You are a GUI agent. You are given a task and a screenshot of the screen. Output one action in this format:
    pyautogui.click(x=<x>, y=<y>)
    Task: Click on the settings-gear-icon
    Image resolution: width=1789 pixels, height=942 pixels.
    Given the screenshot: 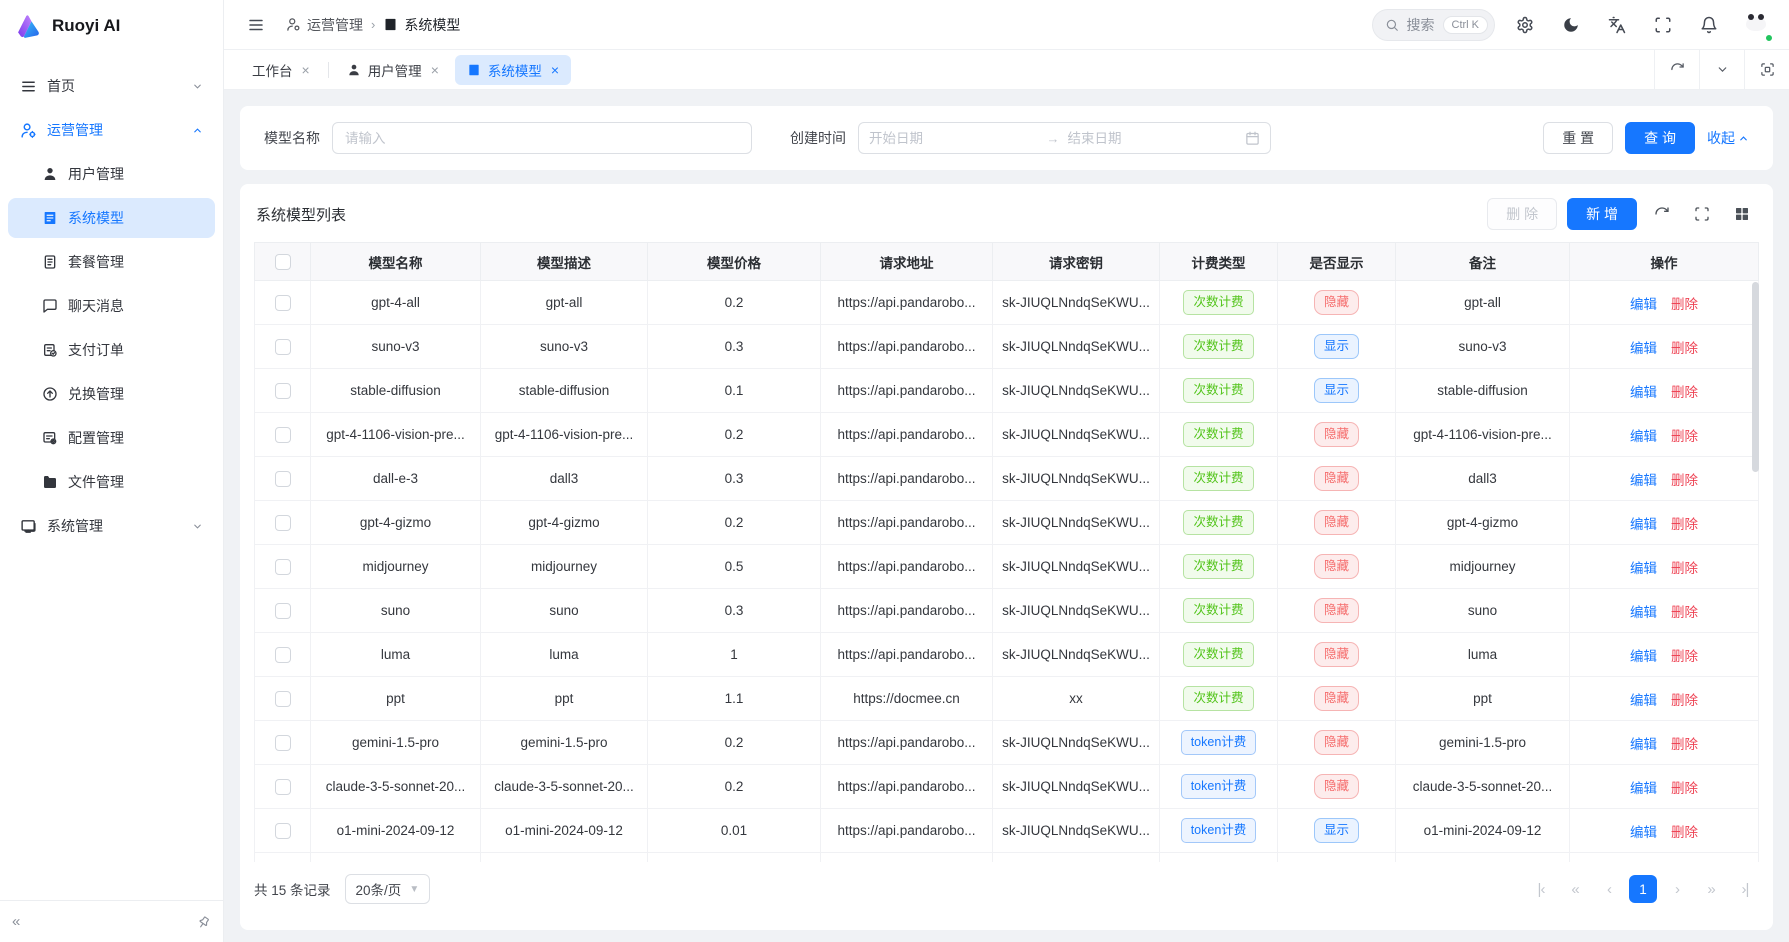 What is the action you would take?
    pyautogui.click(x=1525, y=25)
    